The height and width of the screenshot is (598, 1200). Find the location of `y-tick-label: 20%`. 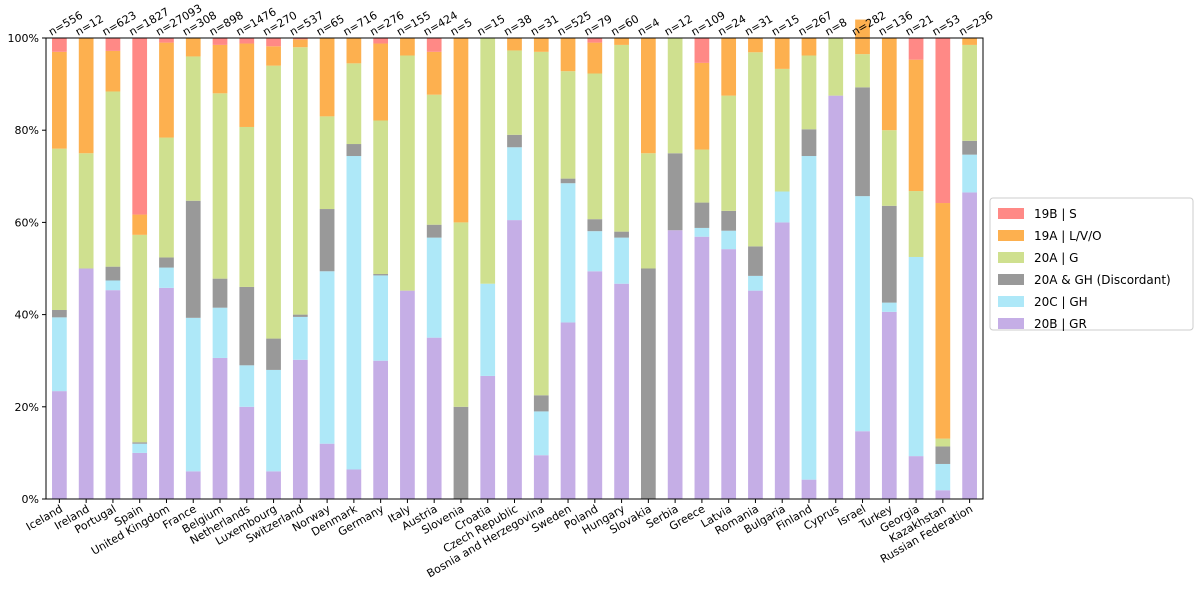

y-tick-label: 20% is located at coordinates (27, 407).